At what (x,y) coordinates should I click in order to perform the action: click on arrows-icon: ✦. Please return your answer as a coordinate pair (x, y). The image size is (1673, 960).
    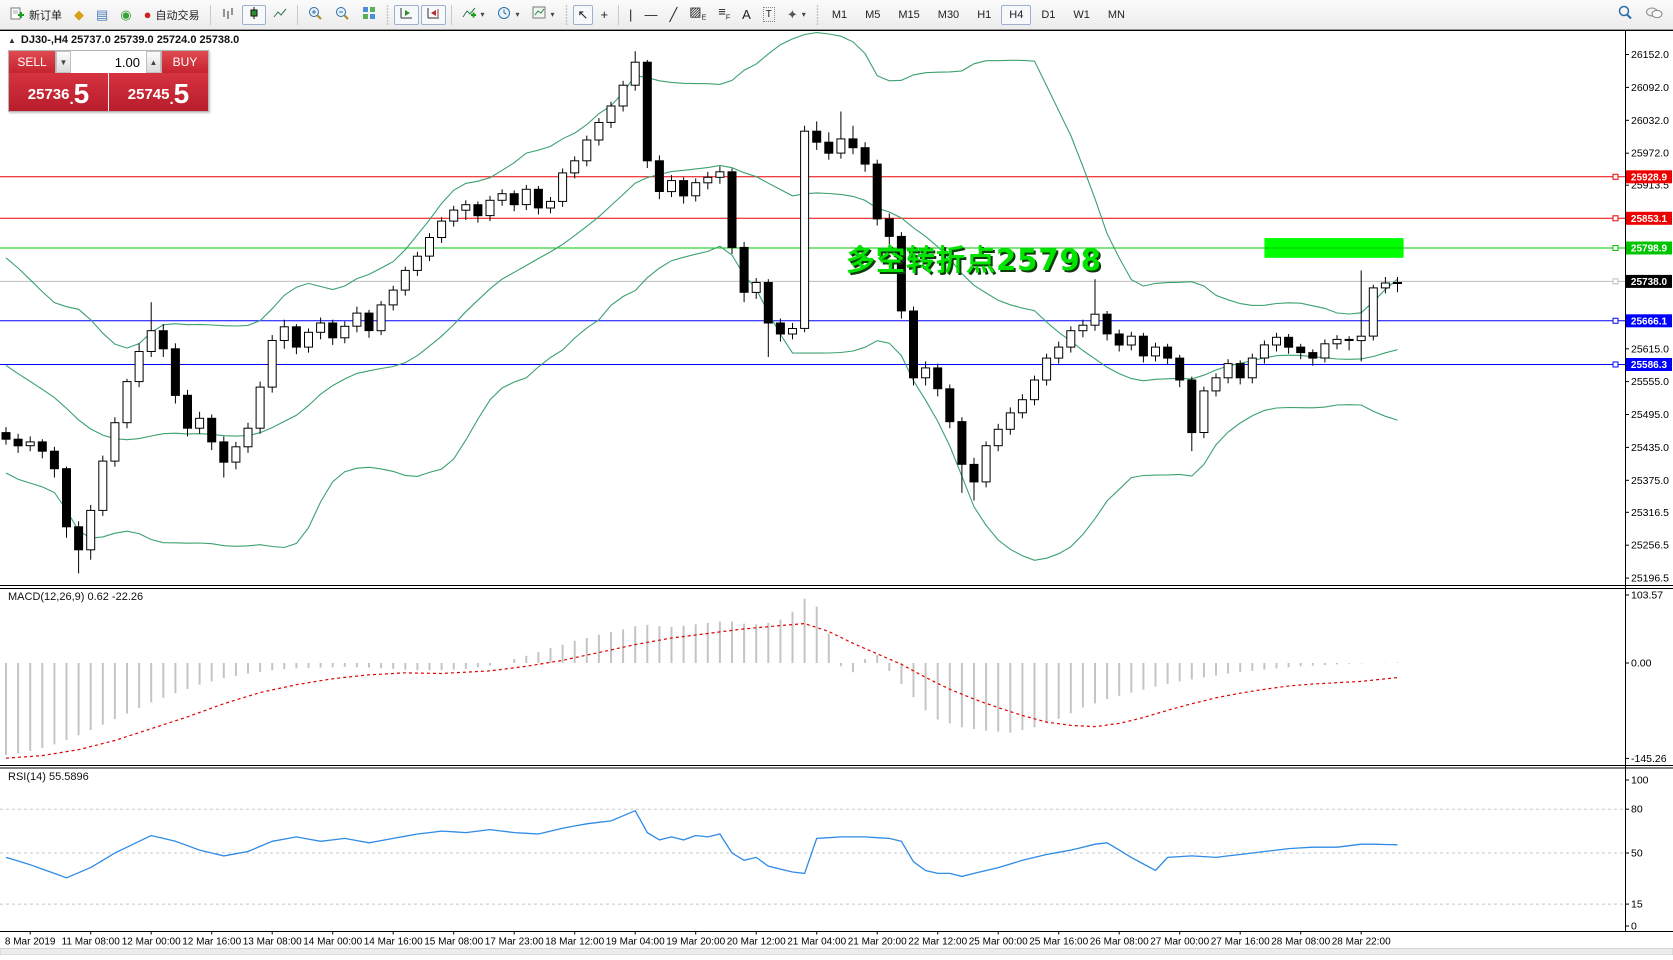
    Looking at the image, I should click on (792, 14).